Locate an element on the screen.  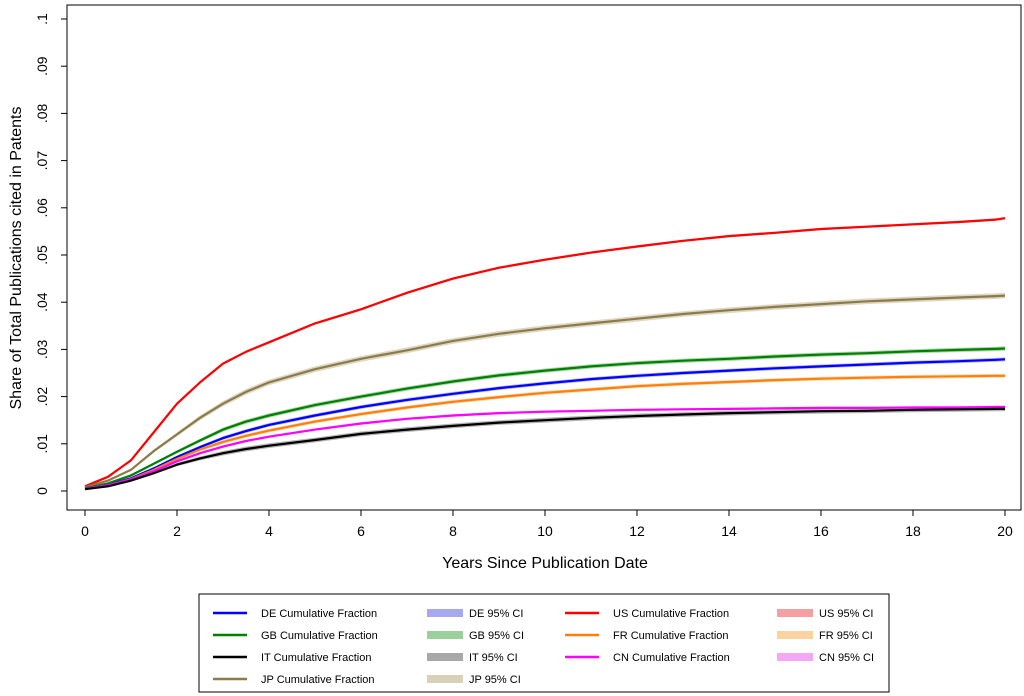
legend-item-cn-cumulative-fraction: CN Cumulative Fraction is located at coordinates (647, 658).